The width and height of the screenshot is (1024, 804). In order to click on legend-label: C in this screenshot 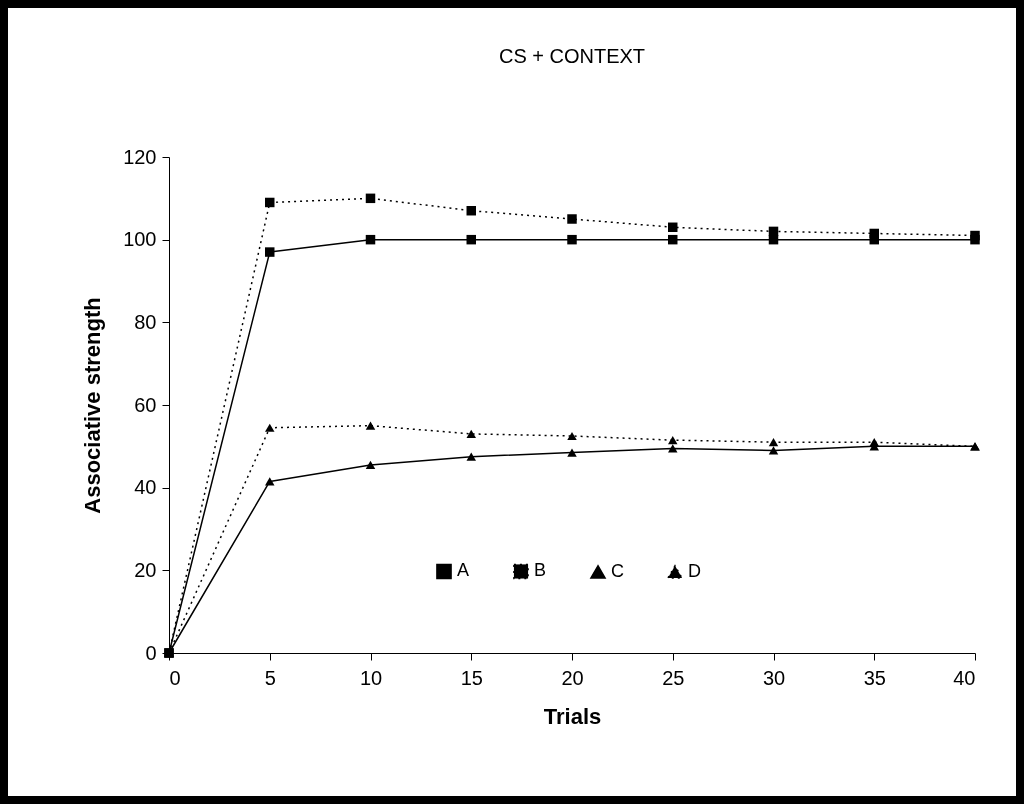, I will do `click(617, 570)`.